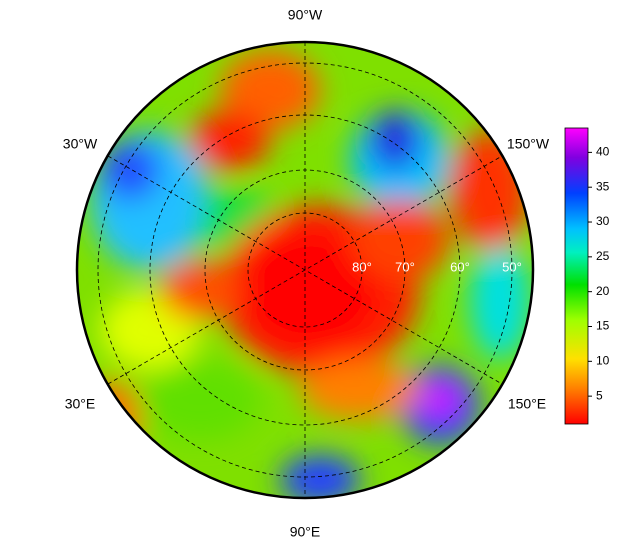  Describe the element at coordinates (362, 266) in the screenshot. I see `lat-label: 80°` at that location.